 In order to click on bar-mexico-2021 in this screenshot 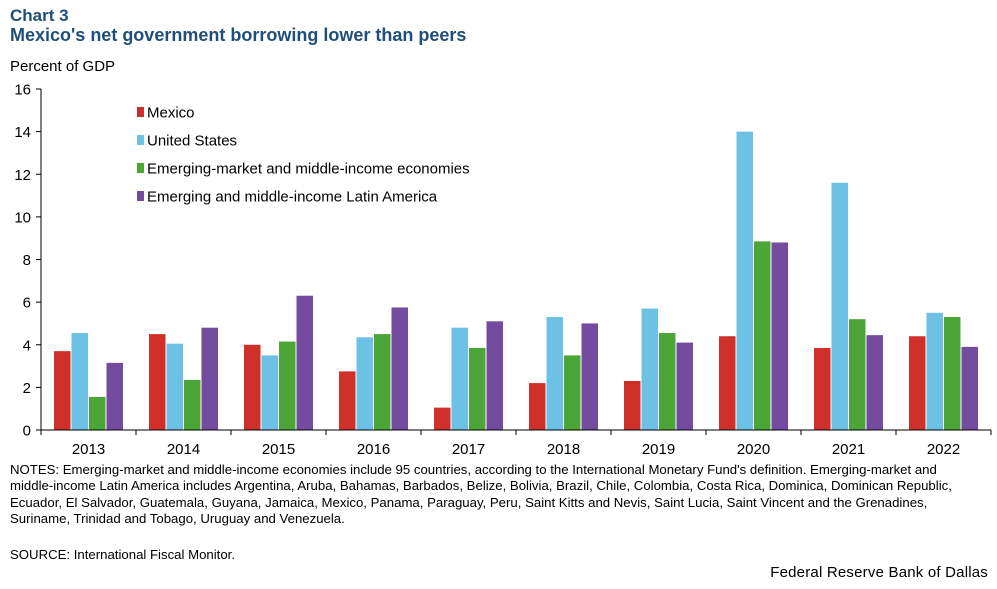, I will do `click(822, 388)`.